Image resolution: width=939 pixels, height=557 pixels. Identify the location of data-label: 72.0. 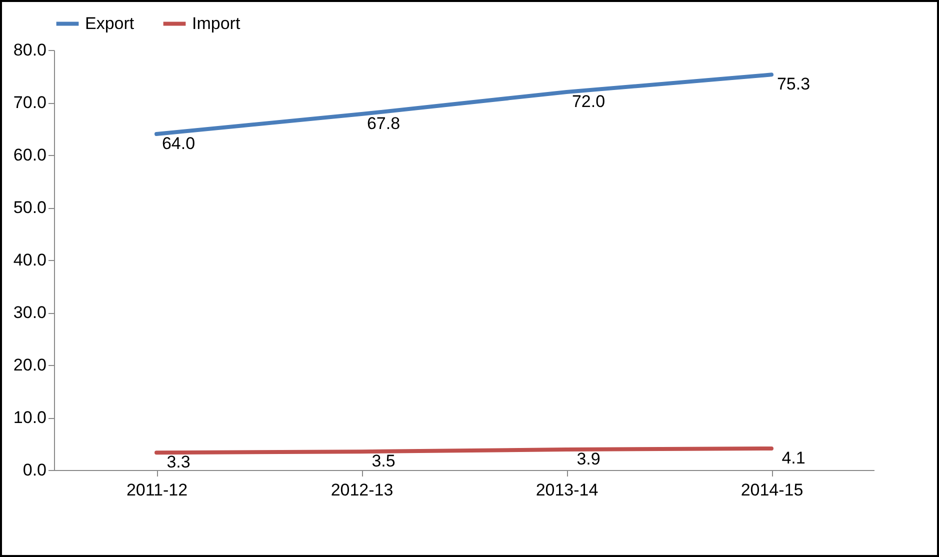
(589, 101).